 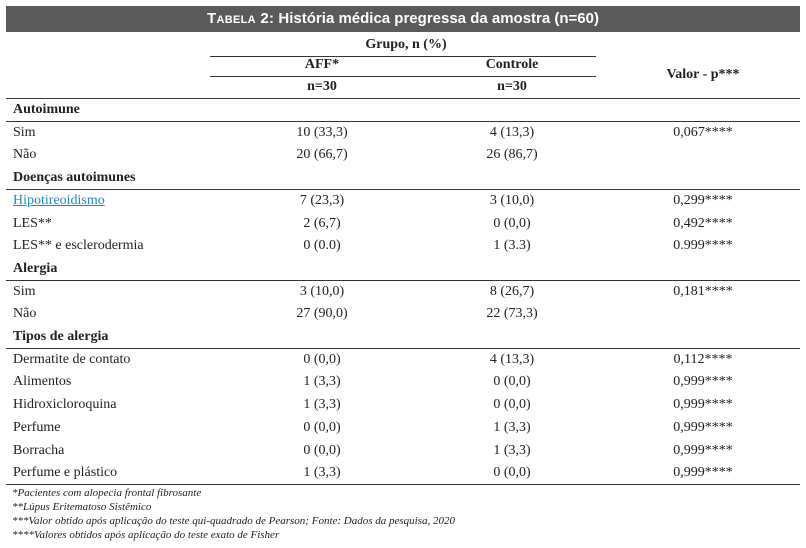 I want to click on cell-pvalue: 0.999****, so click(x=703, y=246).